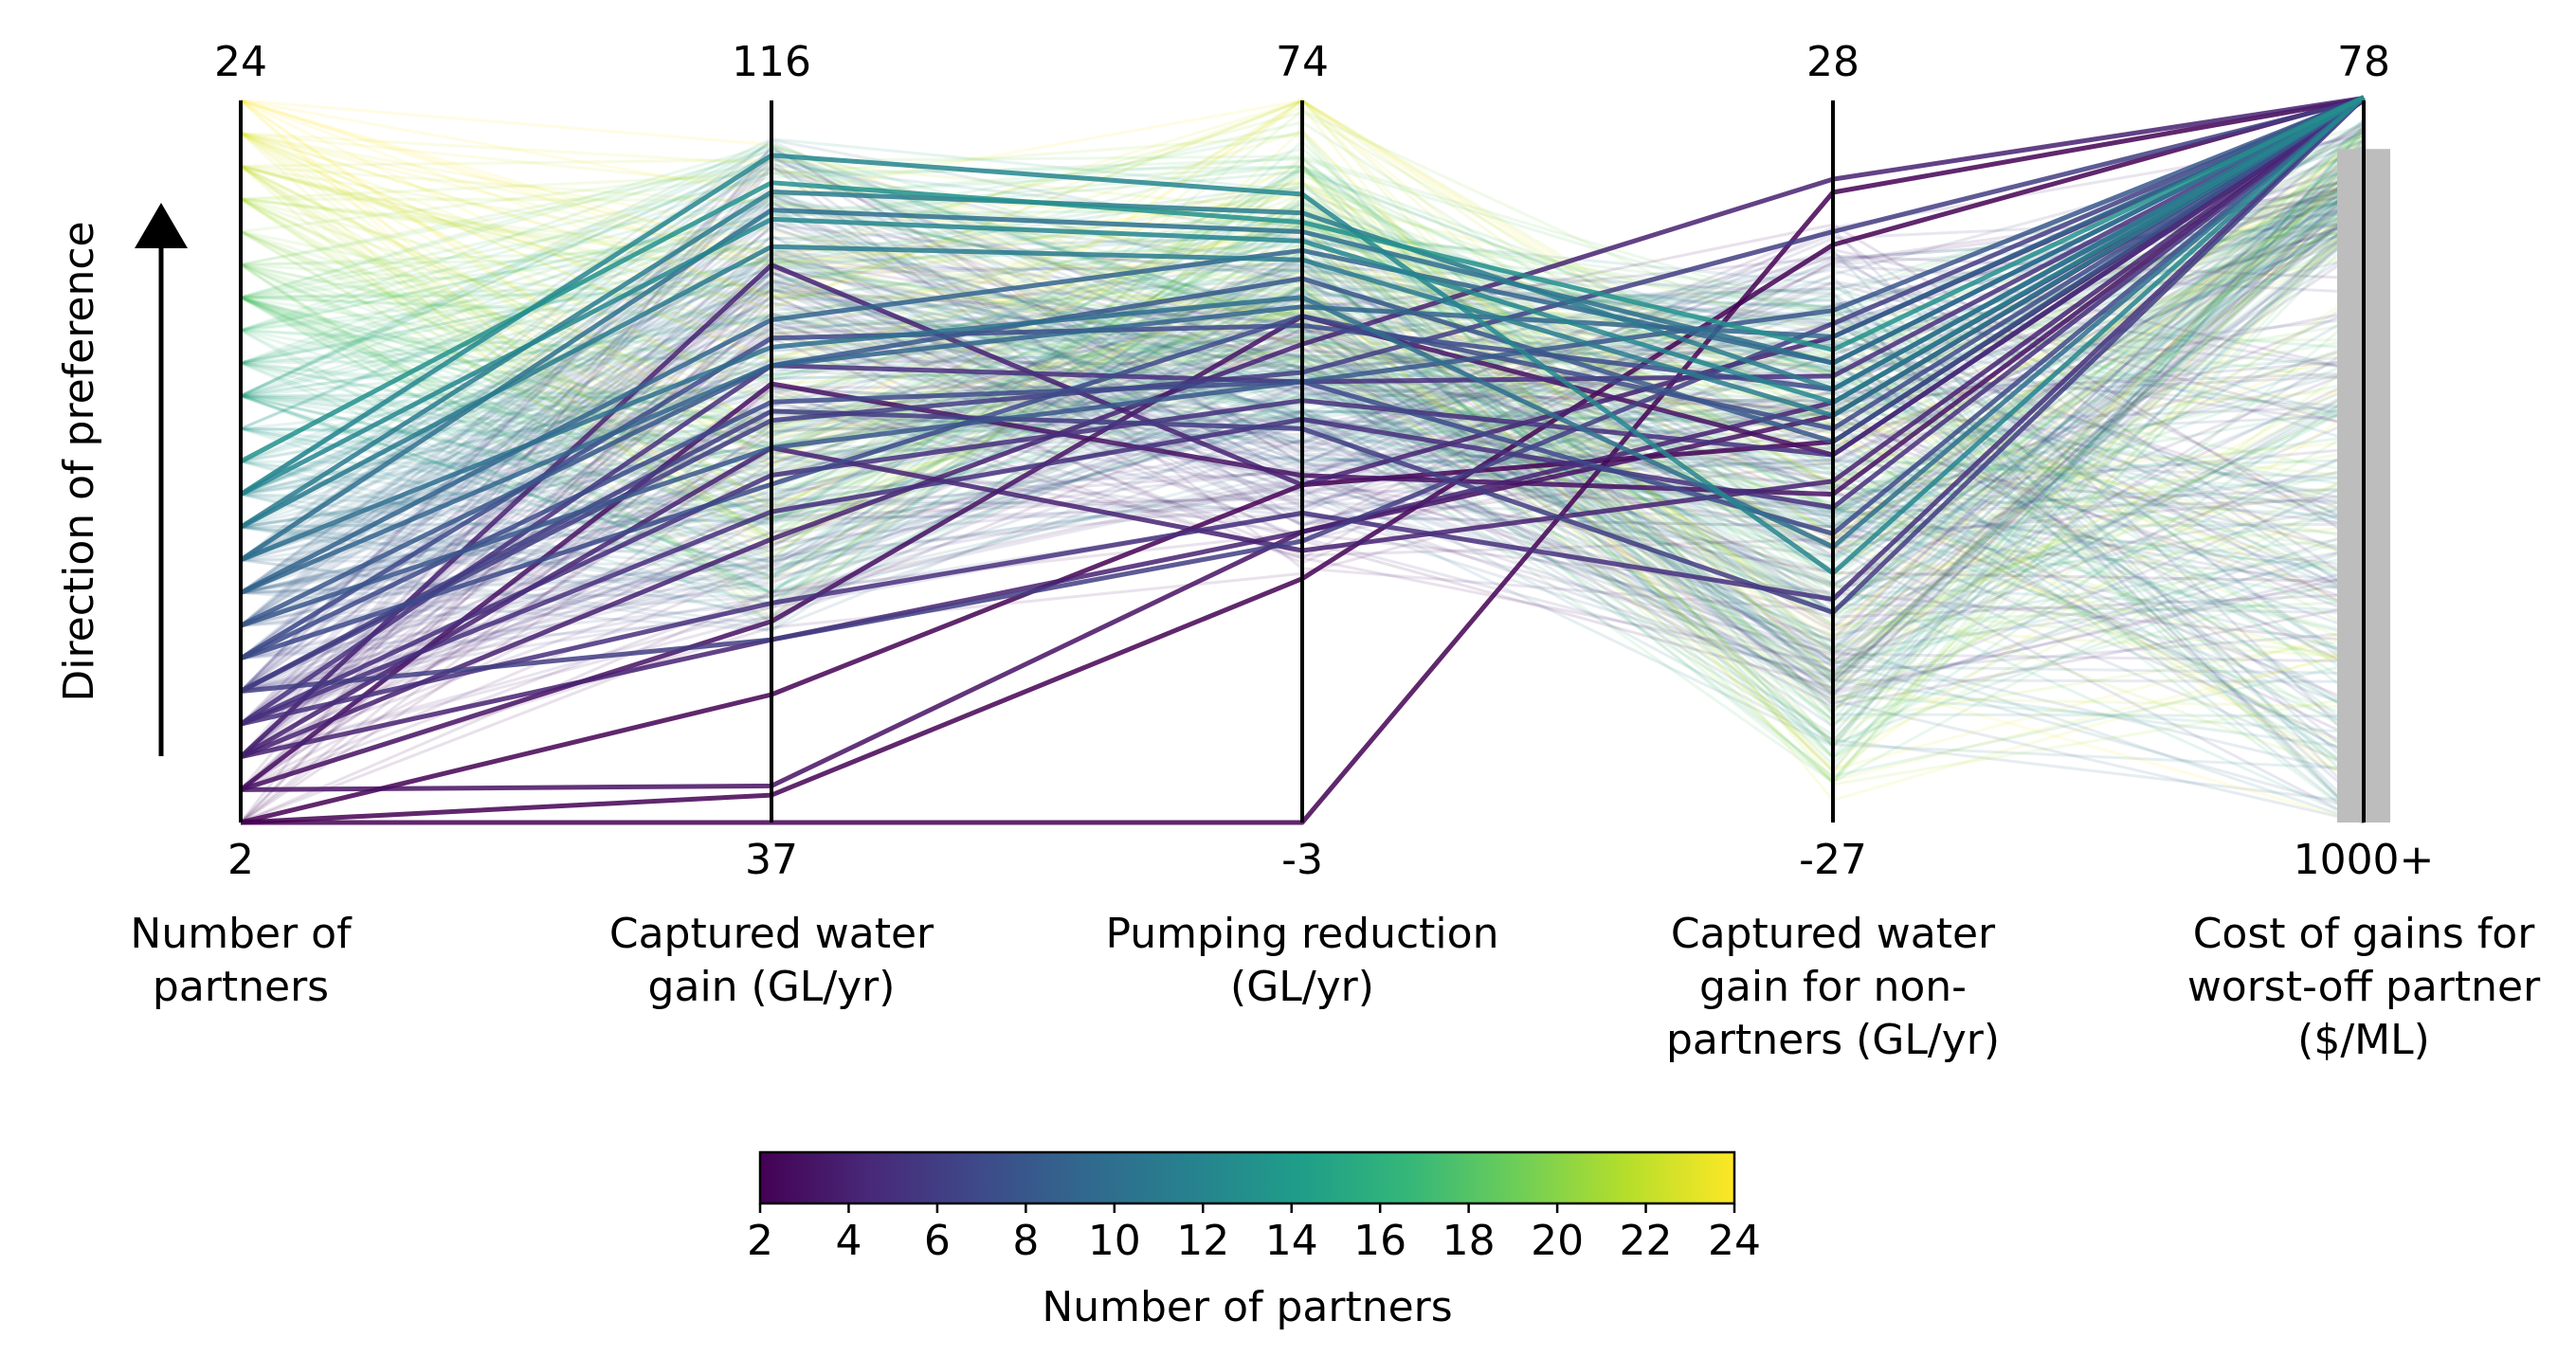  I want to click on colorbar-ticks: 2 4 6 8 10 12 14 16 18 20 22 24, so click(1254, 1234).